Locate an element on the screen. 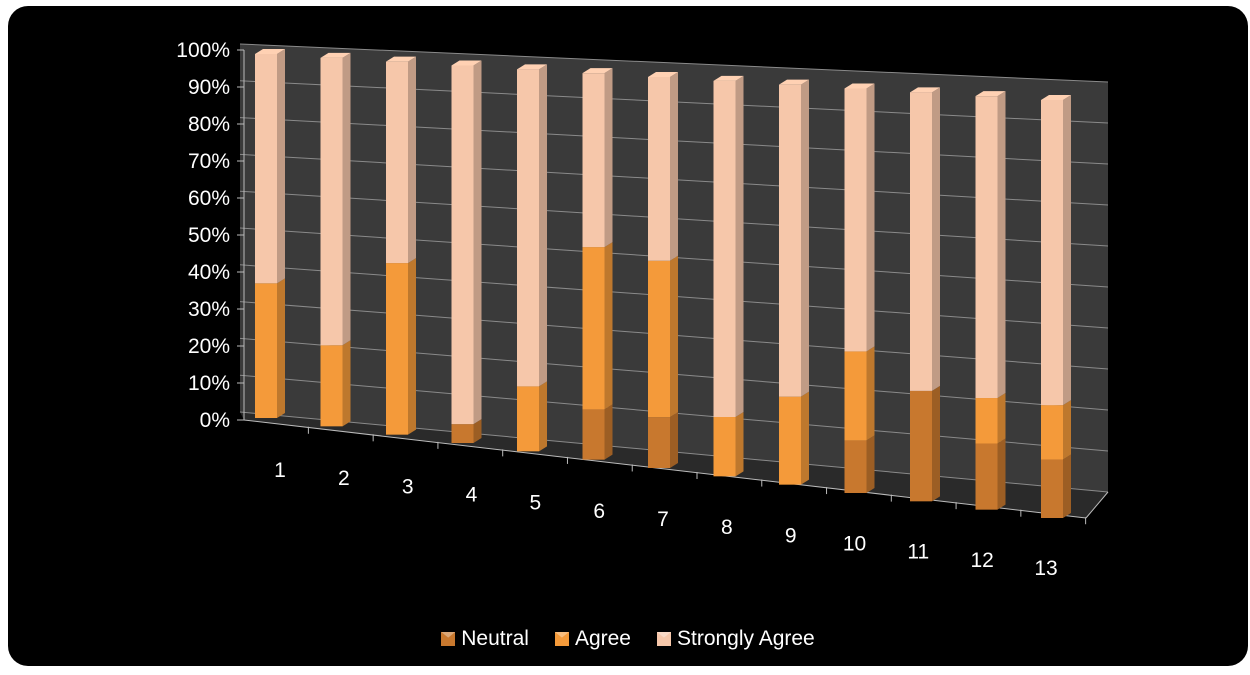  legend-label: Neutral is located at coordinates (495, 638).